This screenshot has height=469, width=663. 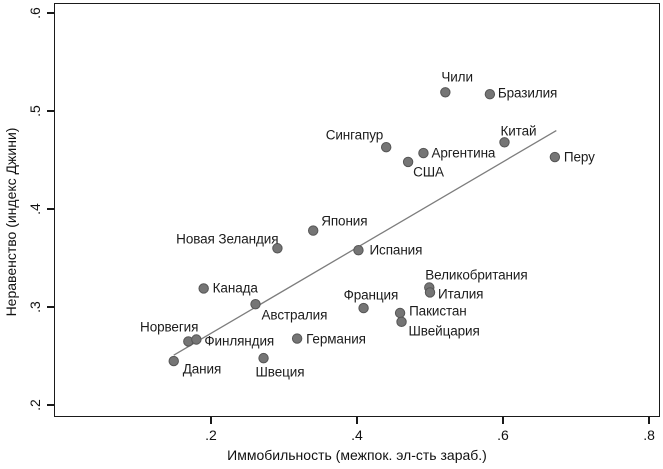 I want to click on data-point-label: Испания, so click(x=396, y=250).